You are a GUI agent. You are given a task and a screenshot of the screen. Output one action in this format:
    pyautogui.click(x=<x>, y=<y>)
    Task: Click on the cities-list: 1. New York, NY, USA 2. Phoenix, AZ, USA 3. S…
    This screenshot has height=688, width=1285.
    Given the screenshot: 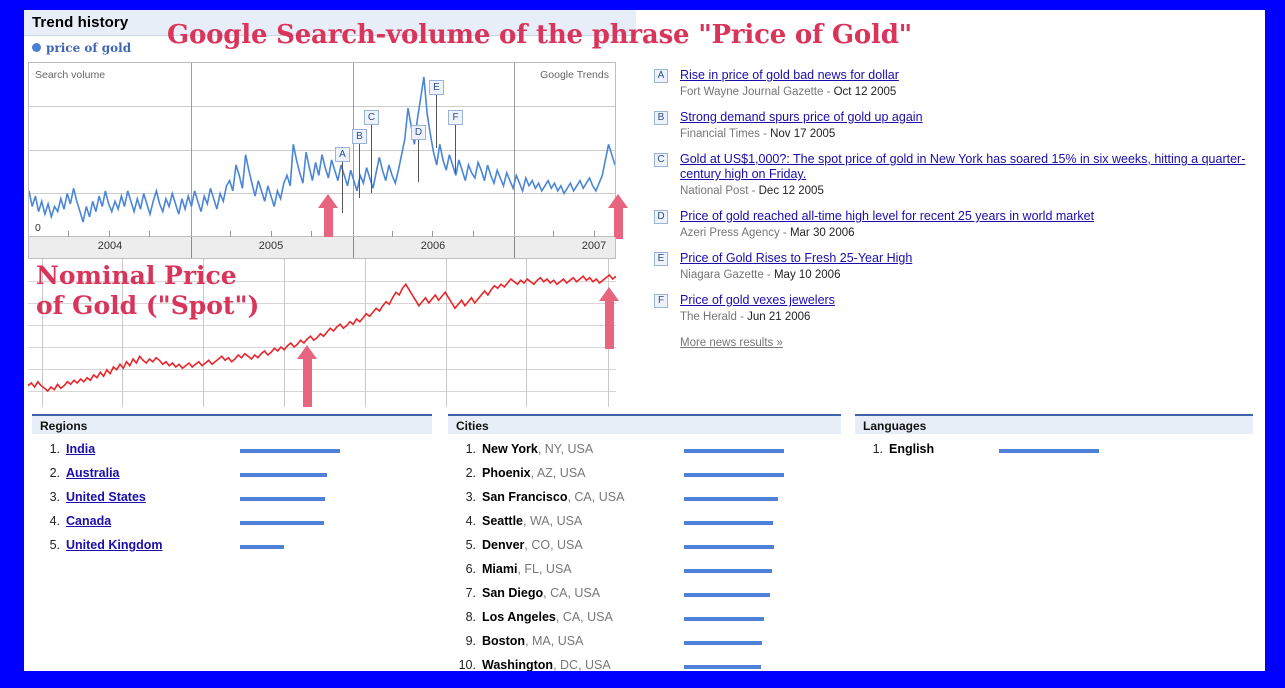 What is the action you would take?
    pyautogui.click(x=644, y=552)
    